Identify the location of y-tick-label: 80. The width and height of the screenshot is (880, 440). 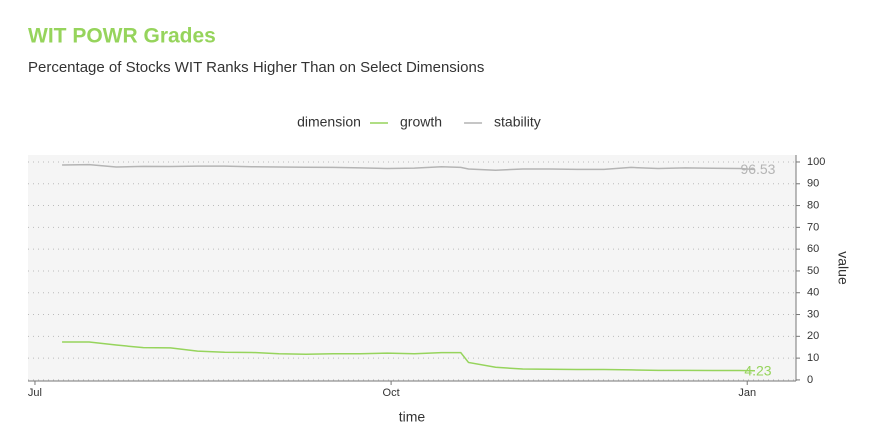
(813, 205).